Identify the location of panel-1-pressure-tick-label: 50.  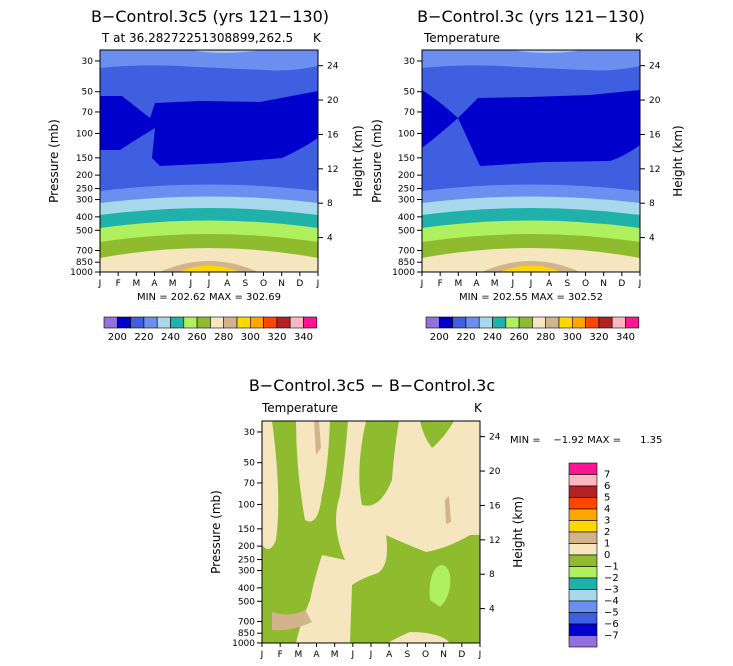
(88, 93).